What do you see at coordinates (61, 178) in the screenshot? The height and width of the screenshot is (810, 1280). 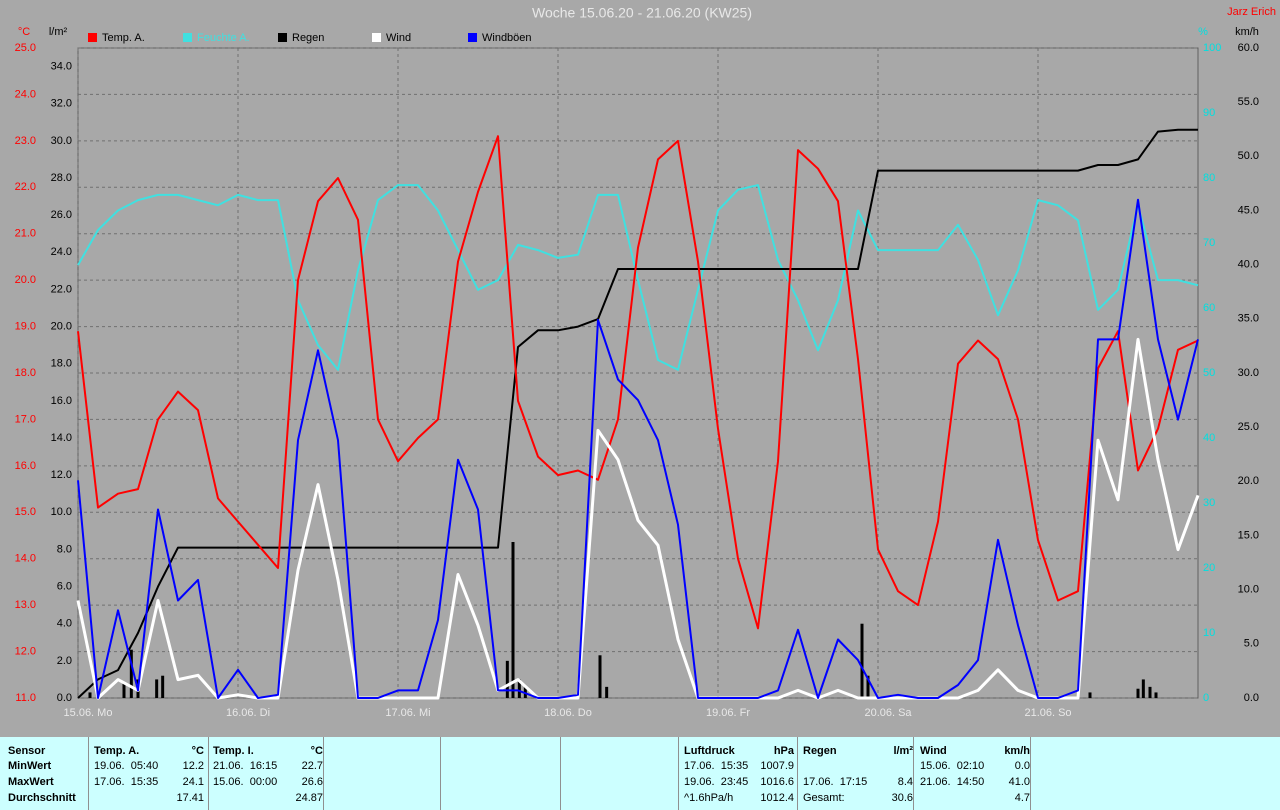 I see `y-tick-label: 28.0` at bounding box center [61, 178].